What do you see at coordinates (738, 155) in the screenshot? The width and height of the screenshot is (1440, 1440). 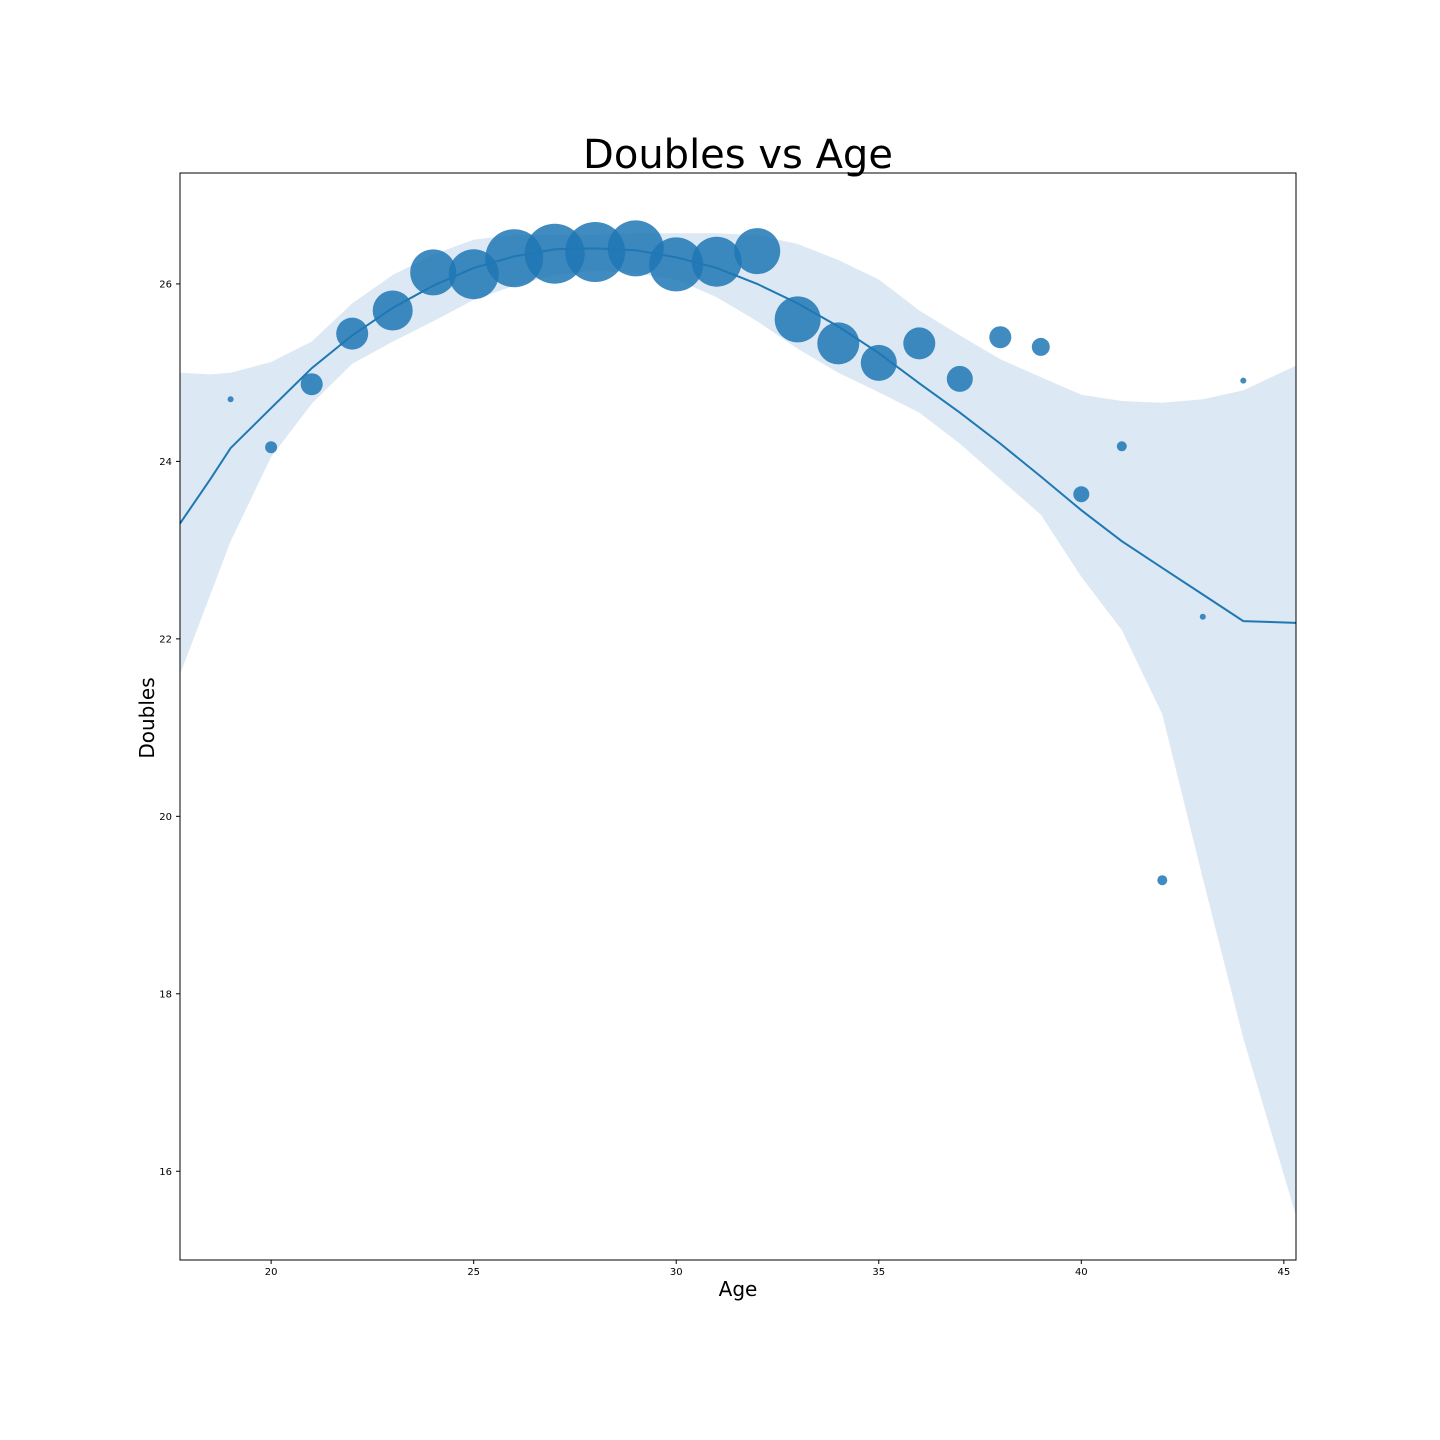 I see `chart-title: Doubles vs Age` at bounding box center [738, 155].